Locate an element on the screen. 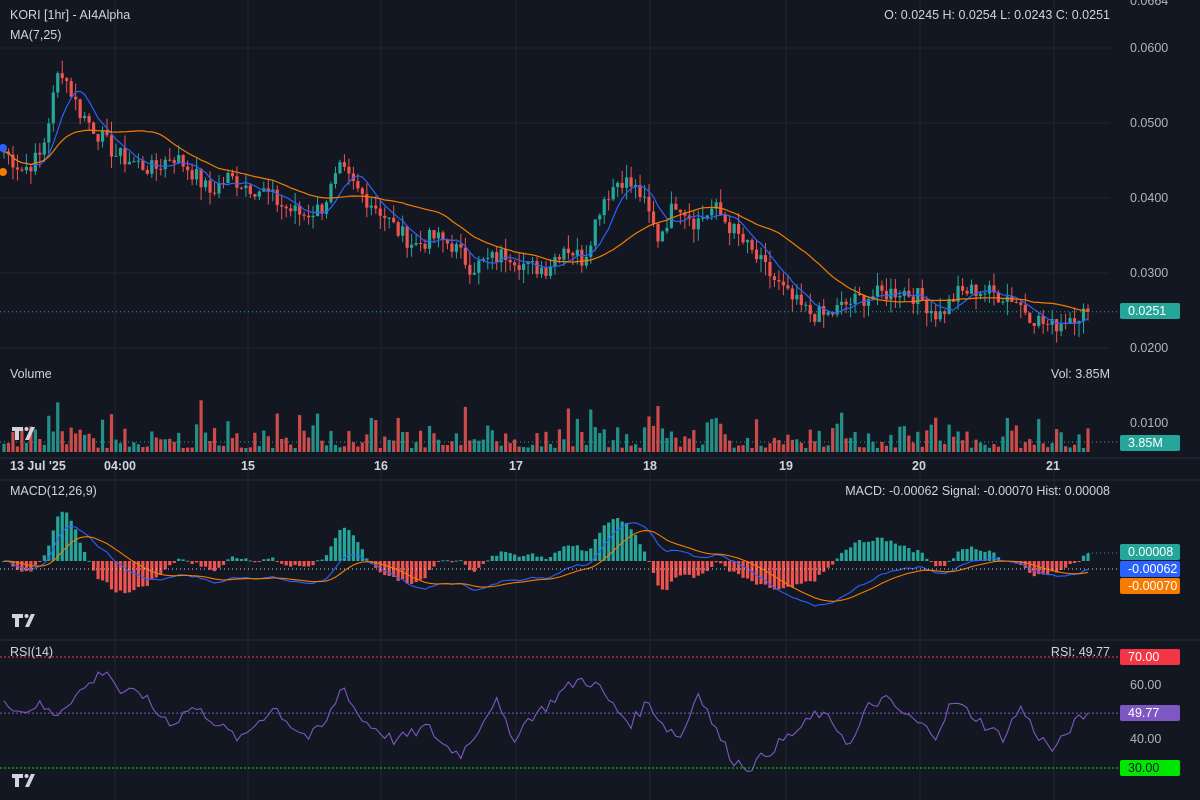  macd-hist-tag: 0.00008 is located at coordinates (1150, 552).